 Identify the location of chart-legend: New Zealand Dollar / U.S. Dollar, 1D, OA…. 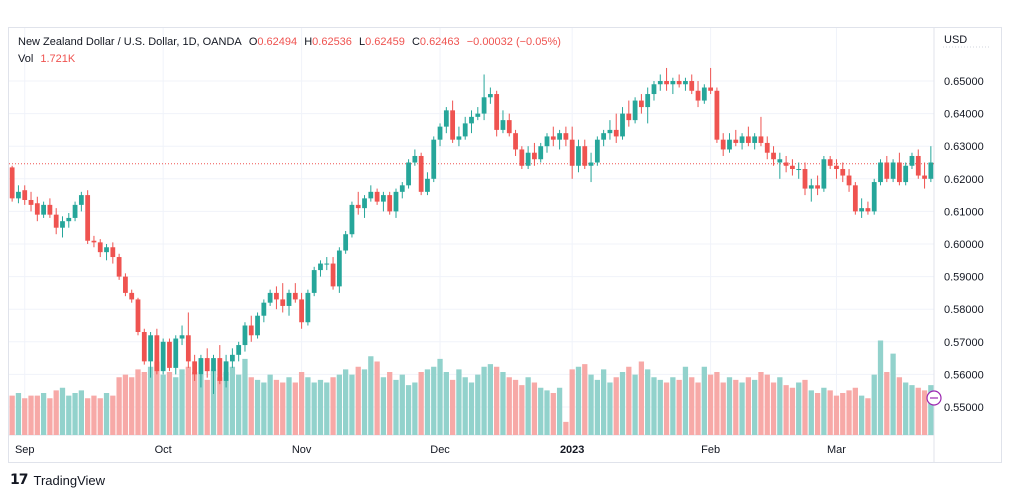
(291, 42).